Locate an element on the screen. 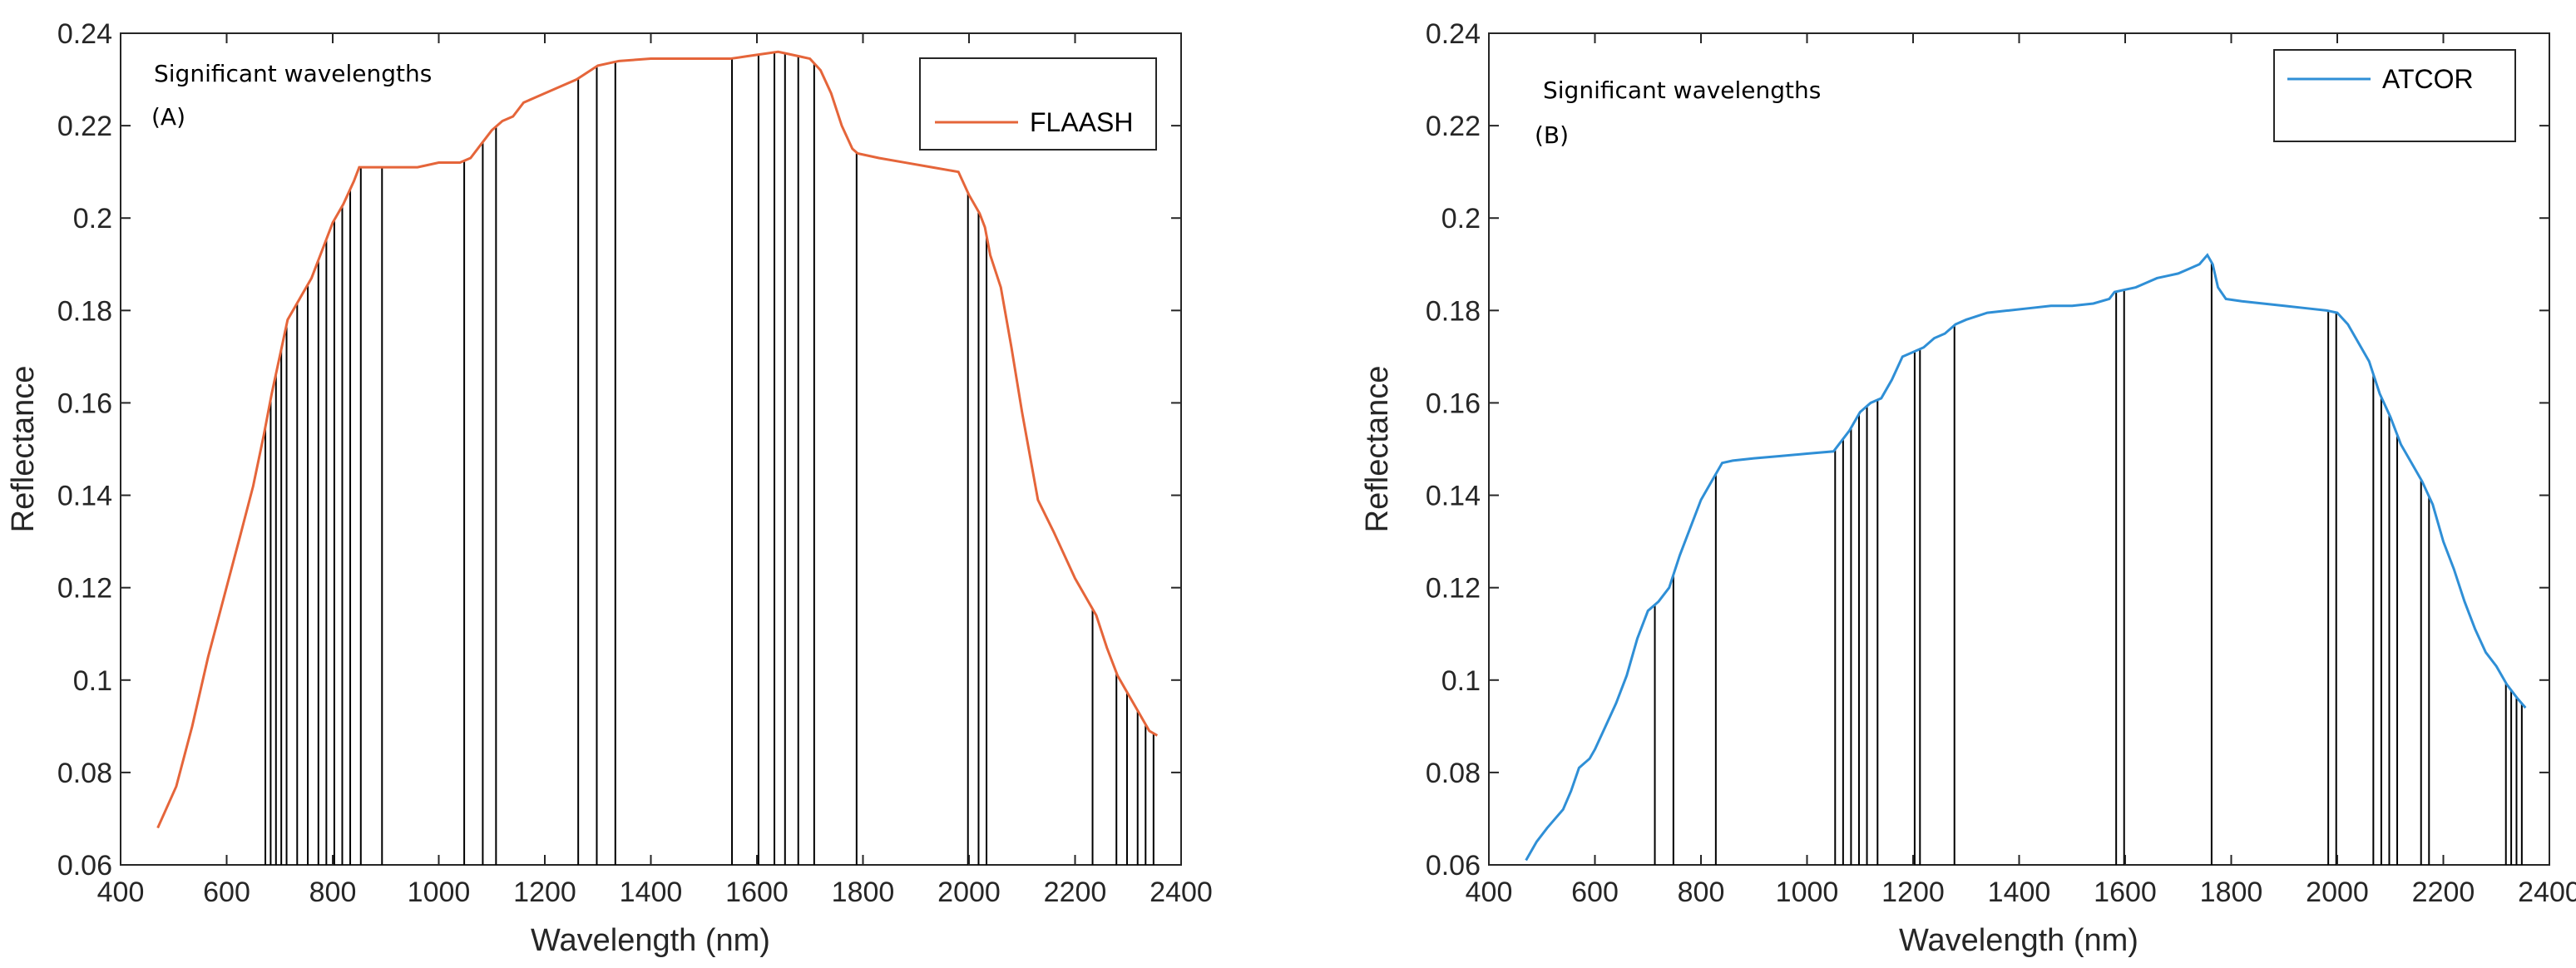 The width and height of the screenshot is (2576, 968). legend-label: ATCOR is located at coordinates (2428, 79).